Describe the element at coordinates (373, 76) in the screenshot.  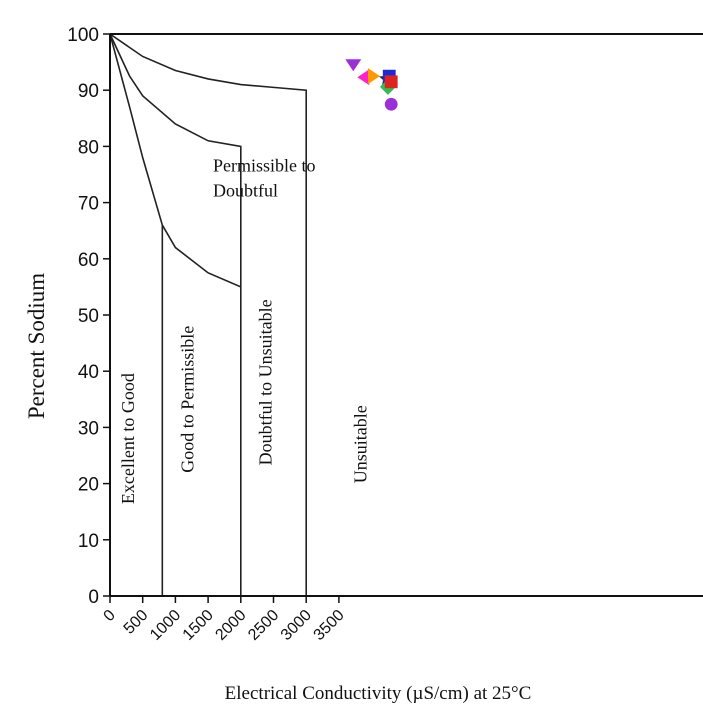
I see `point-triangle-right` at that location.